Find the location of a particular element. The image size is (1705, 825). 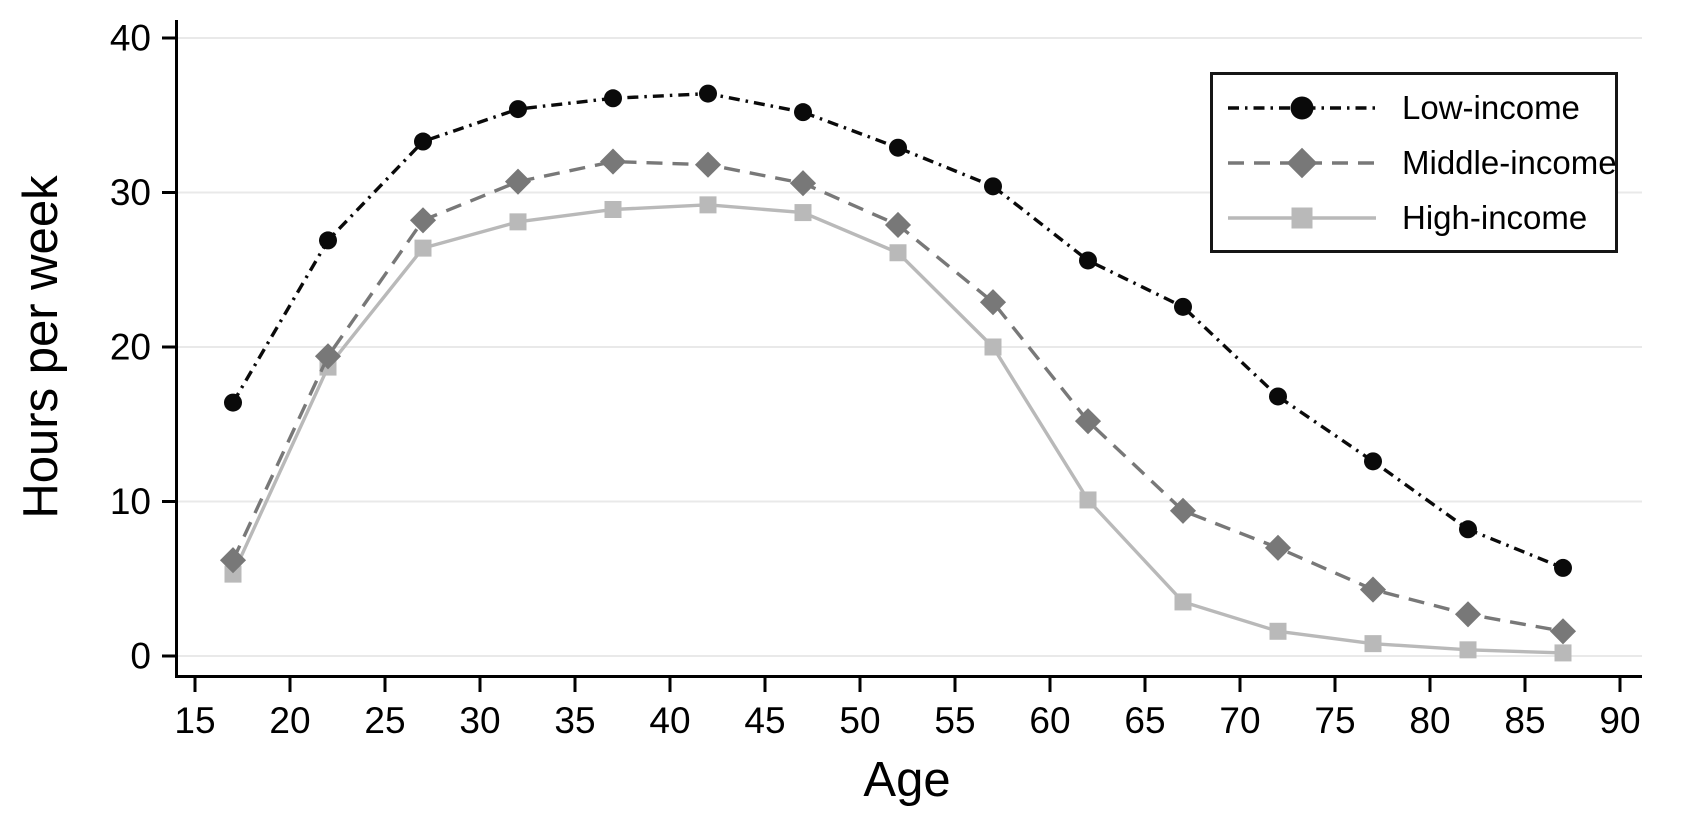

y-tick-label-0: 0 is located at coordinates (140, 656).